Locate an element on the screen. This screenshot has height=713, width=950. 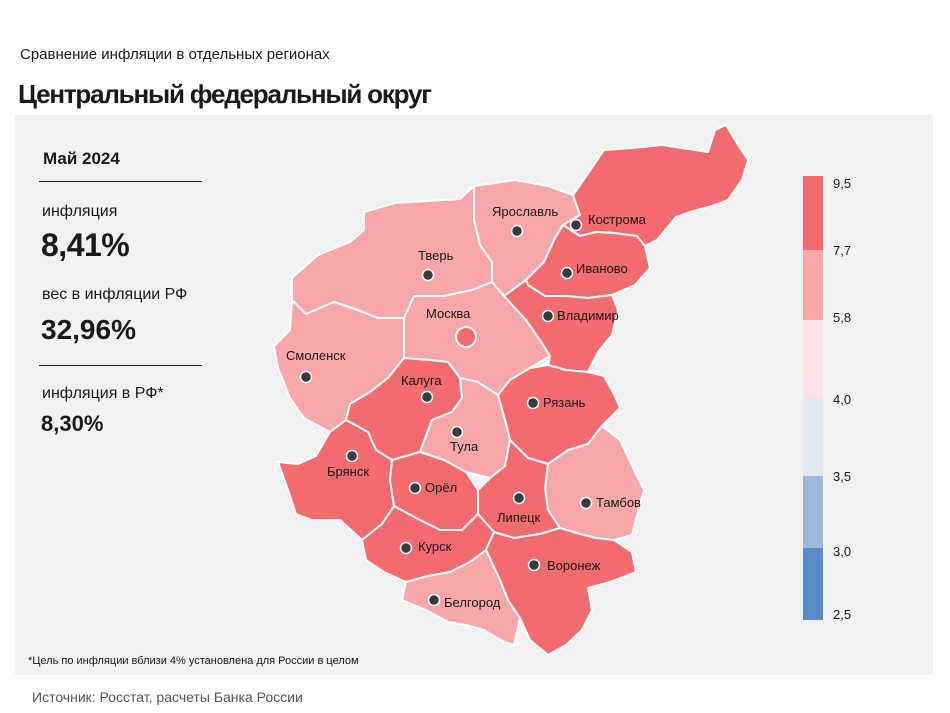
legend-tick-0: 9,5 is located at coordinates (842, 183).